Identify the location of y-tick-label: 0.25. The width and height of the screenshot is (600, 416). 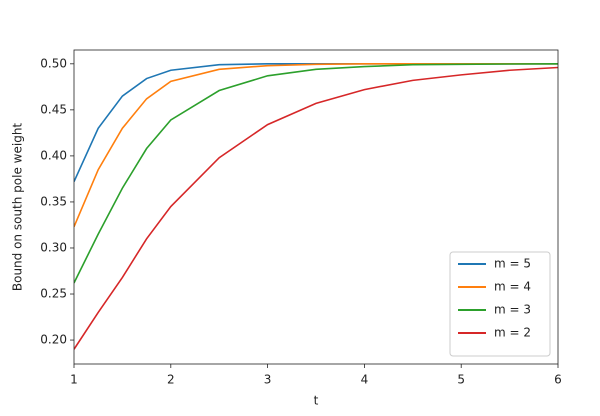
(53, 294).